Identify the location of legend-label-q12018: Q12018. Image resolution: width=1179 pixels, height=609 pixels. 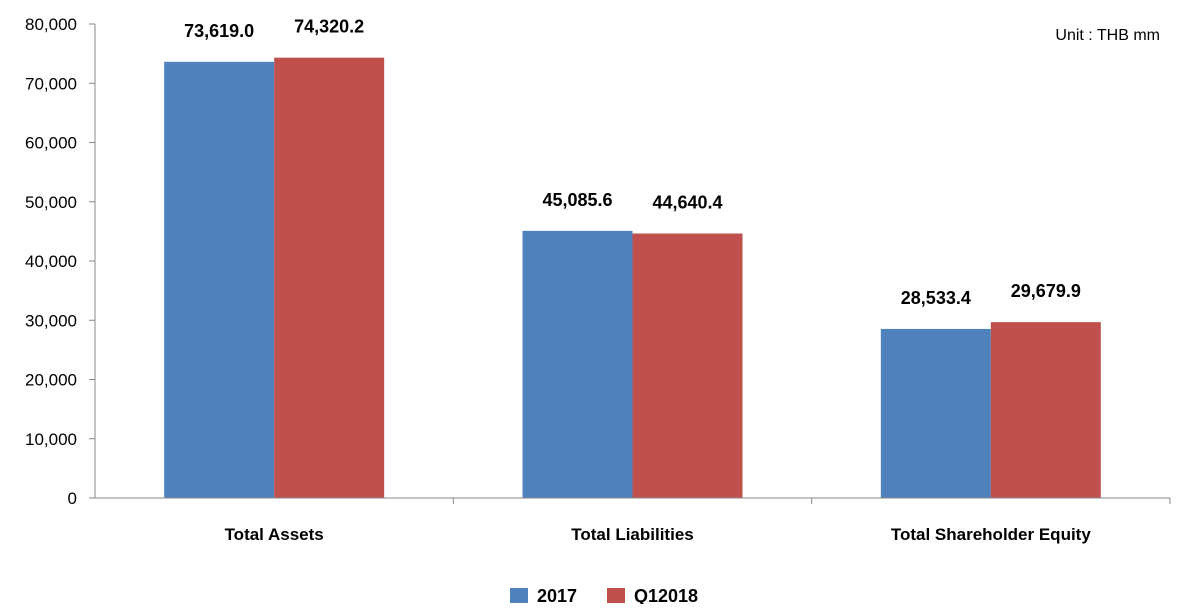
(666, 595).